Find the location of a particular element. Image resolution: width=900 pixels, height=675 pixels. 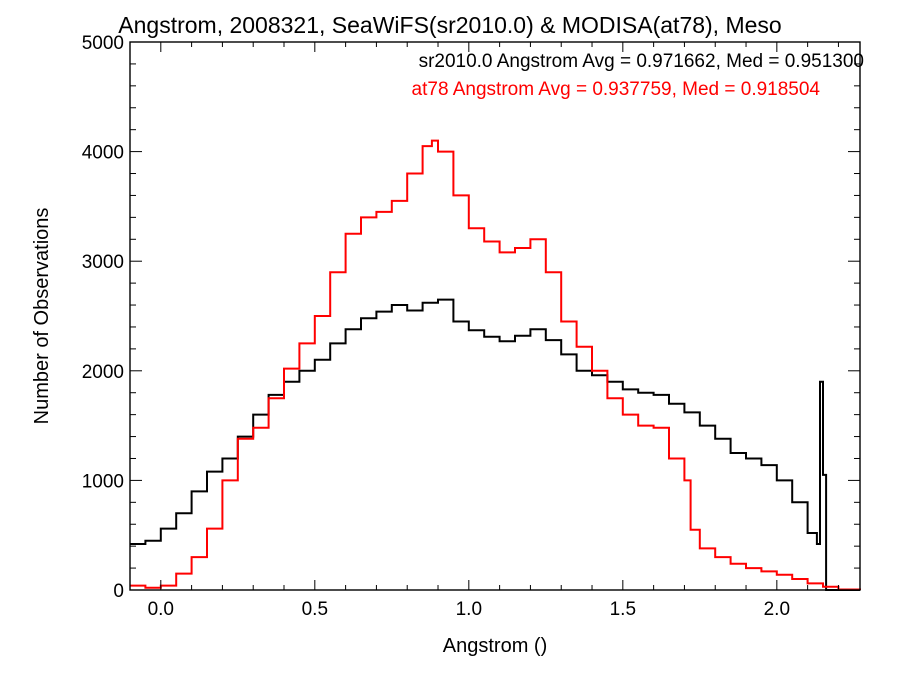

y-tick-label: 1000 is located at coordinates (103, 481).